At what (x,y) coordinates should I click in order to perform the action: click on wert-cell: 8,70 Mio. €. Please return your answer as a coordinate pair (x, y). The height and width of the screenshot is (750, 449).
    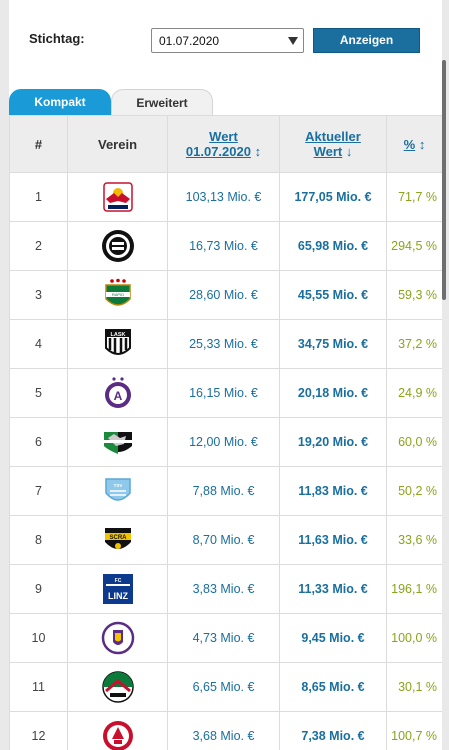
    Looking at the image, I should click on (223, 540).